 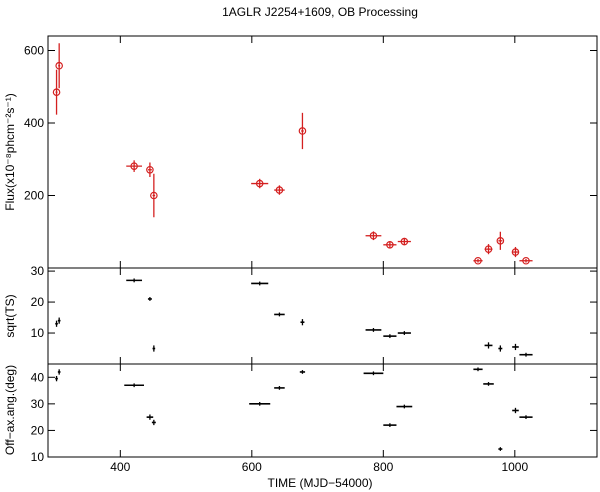 I want to click on x-axis-label: TIME (MJD−54000), so click(x=319, y=483).